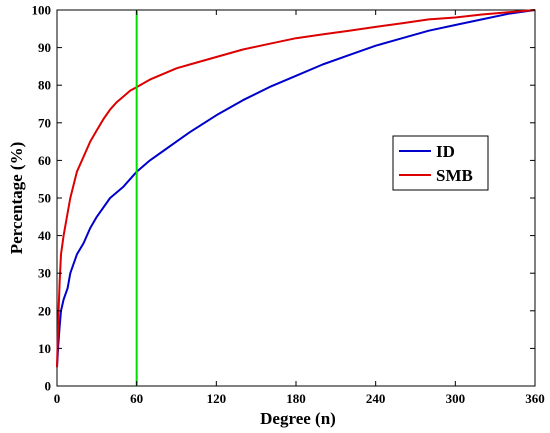 This screenshot has height=433, width=550. What do you see at coordinates (44, 273) in the screenshot?
I see `y-tick-label: 30` at bounding box center [44, 273].